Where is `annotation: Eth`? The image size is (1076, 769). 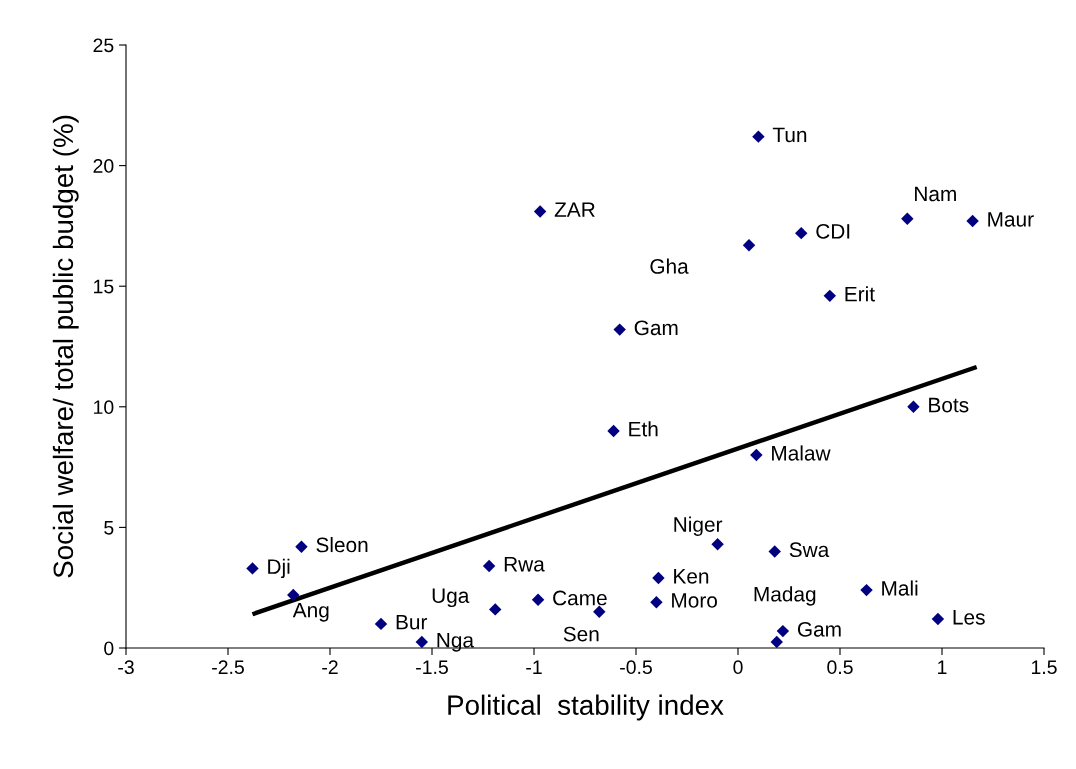 annotation: Eth is located at coordinates (643, 429).